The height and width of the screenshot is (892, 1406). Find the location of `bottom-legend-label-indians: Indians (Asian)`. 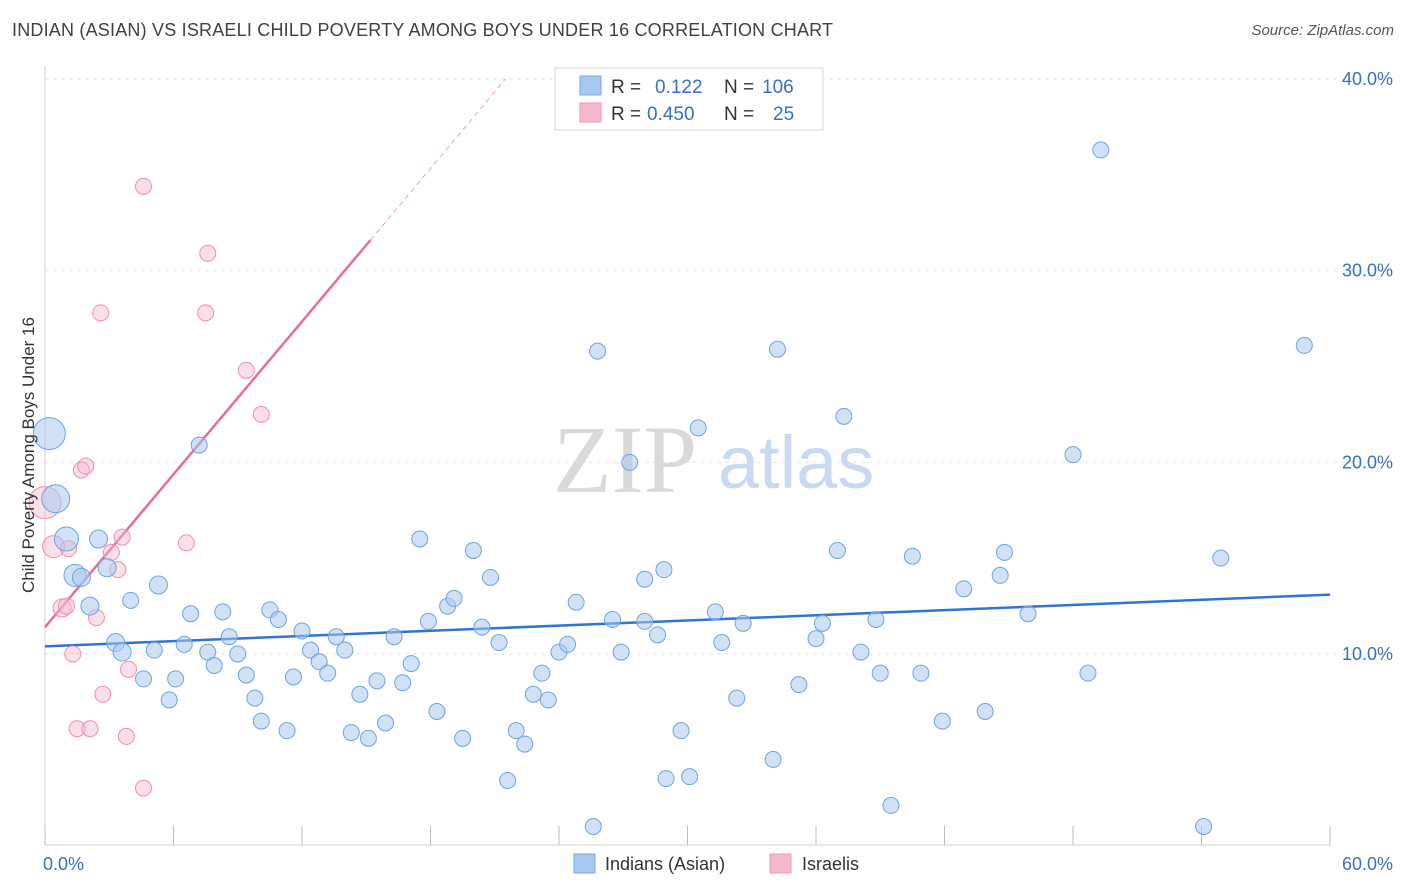

bottom-legend-label-indians: Indians (Asian) is located at coordinates (665, 864).